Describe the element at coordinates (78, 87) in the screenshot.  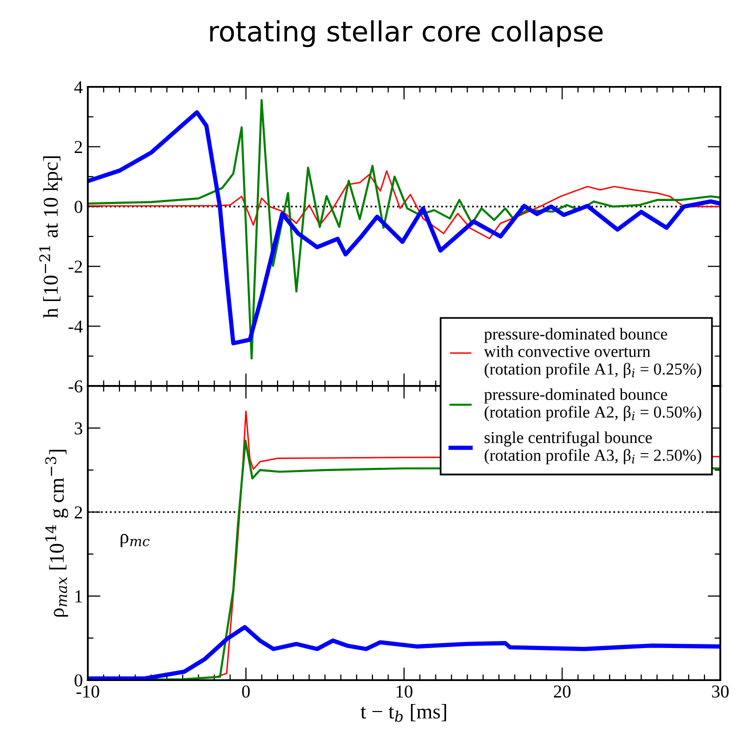
I see `y-tick-label: 4` at that location.